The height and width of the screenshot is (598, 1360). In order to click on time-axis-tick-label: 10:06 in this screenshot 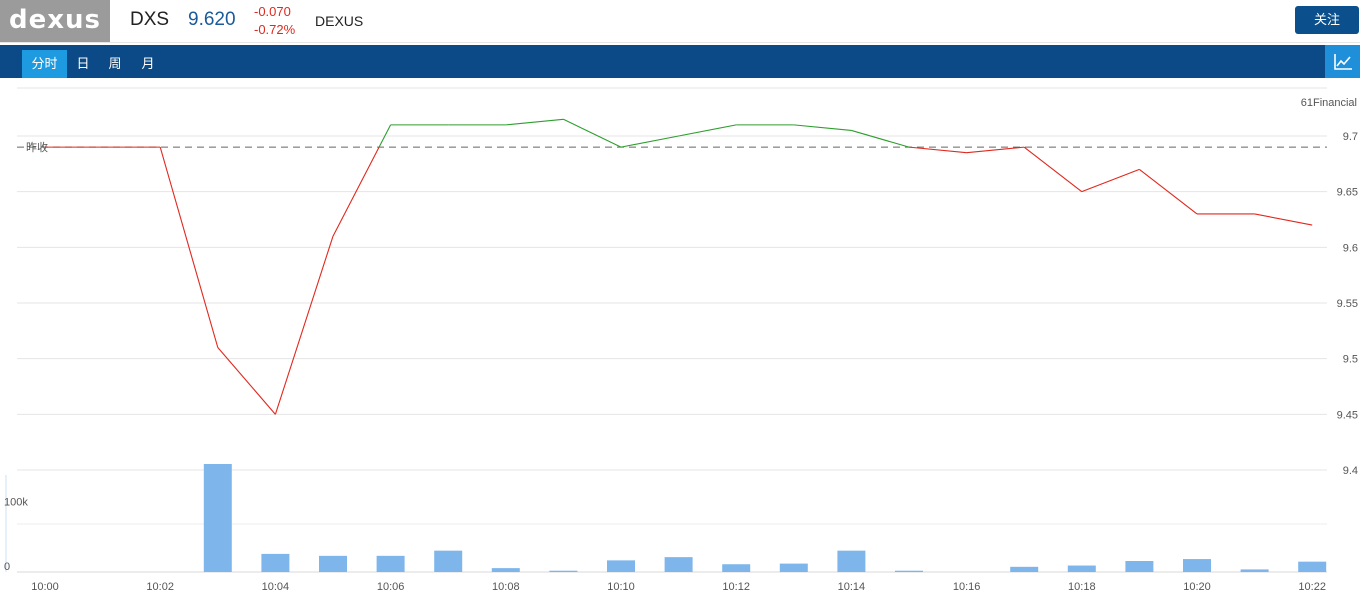, I will do `click(391, 587)`.